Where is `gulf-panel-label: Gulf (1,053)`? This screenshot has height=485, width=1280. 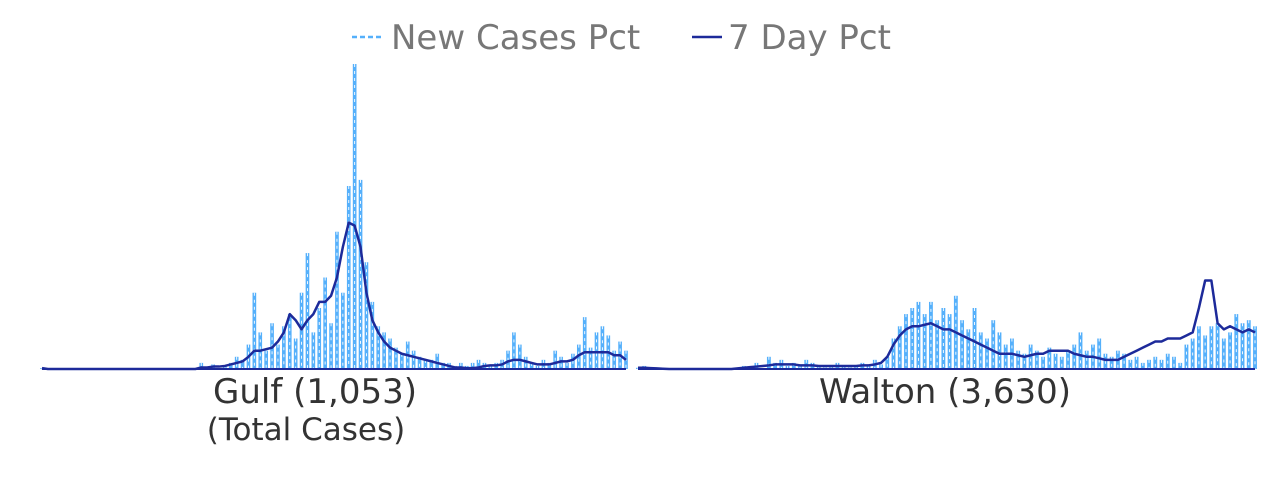 gulf-panel-label: Gulf (1,053) is located at coordinates (315, 392).